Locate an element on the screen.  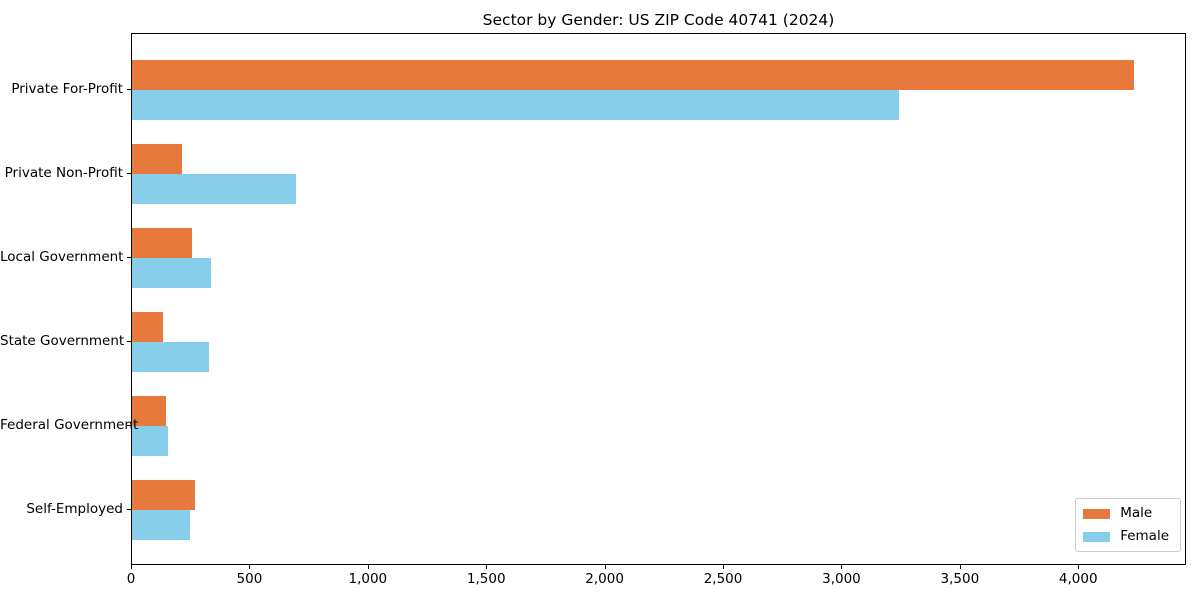
legend-item-female: Female is located at coordinates (1126, 536).